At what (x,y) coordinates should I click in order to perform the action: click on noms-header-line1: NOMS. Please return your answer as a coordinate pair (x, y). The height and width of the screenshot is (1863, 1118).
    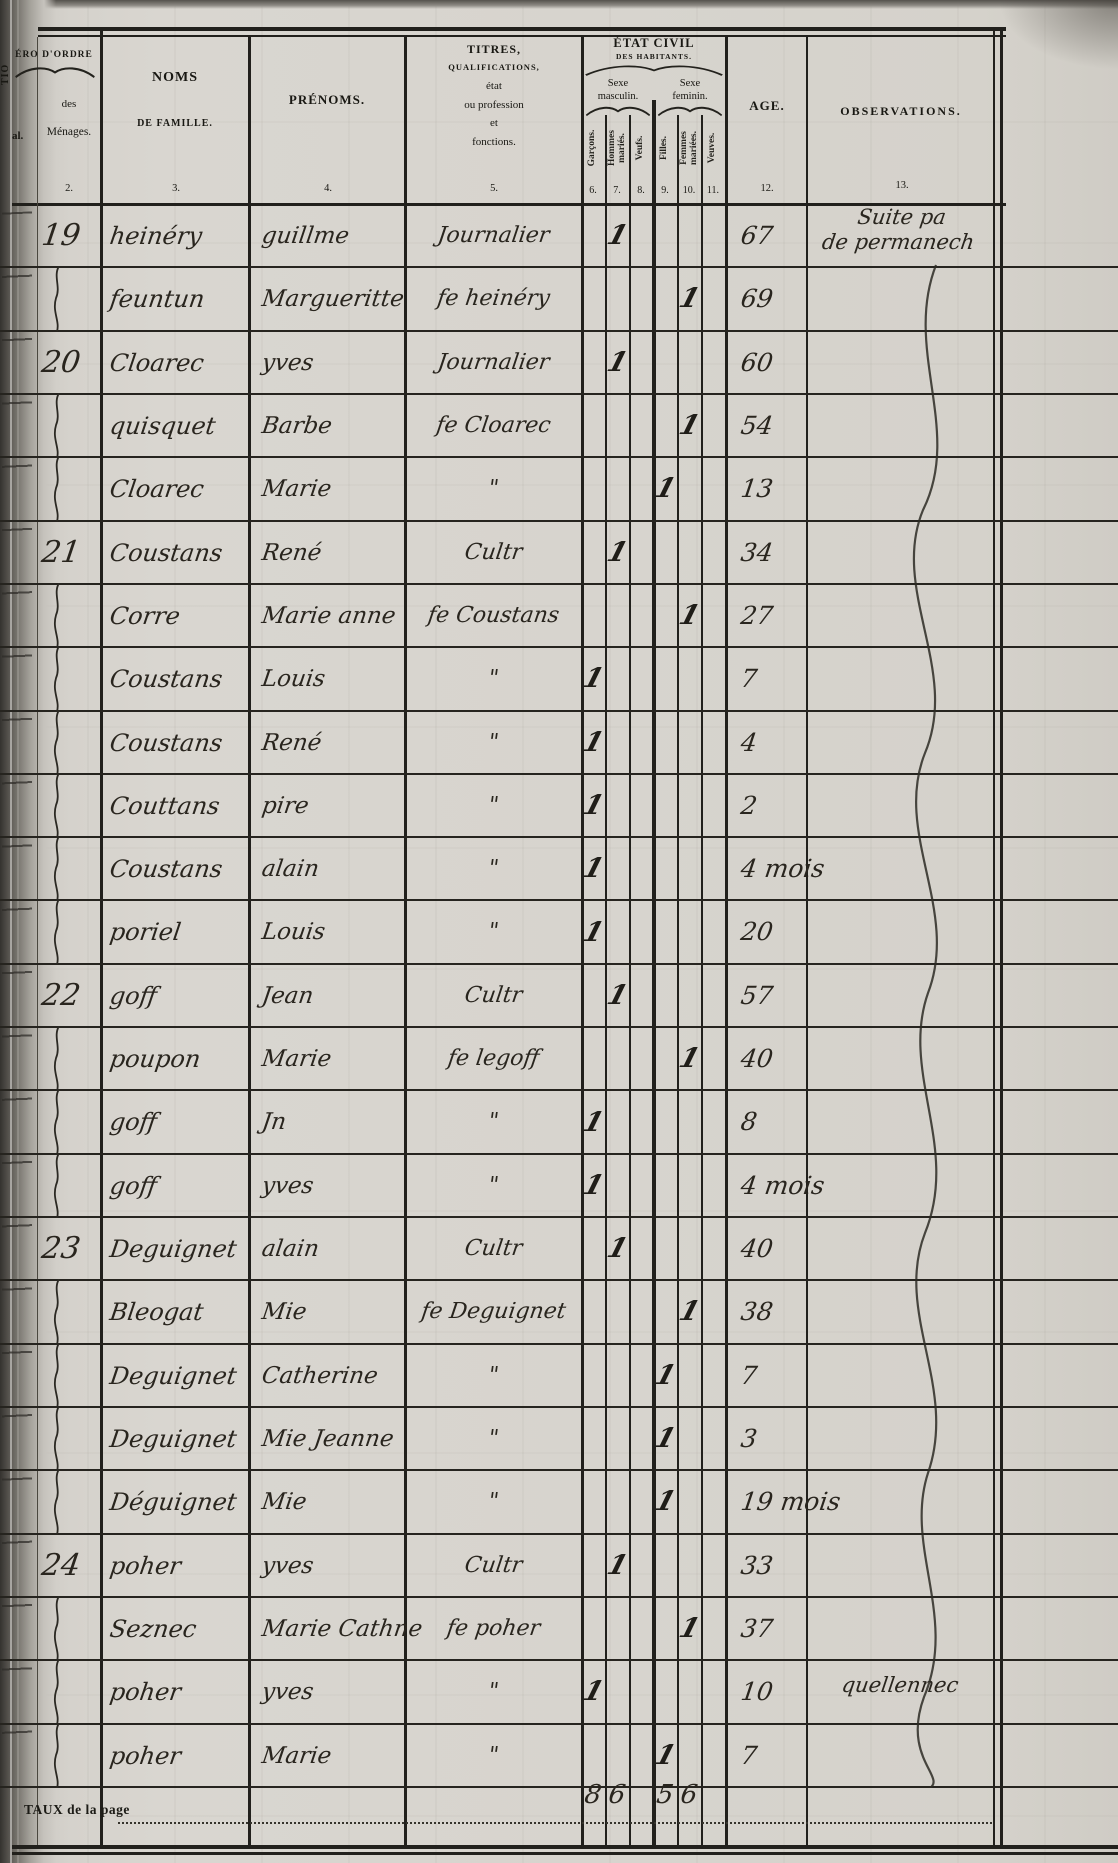
    Looking at the image, I should click on (175, 77).